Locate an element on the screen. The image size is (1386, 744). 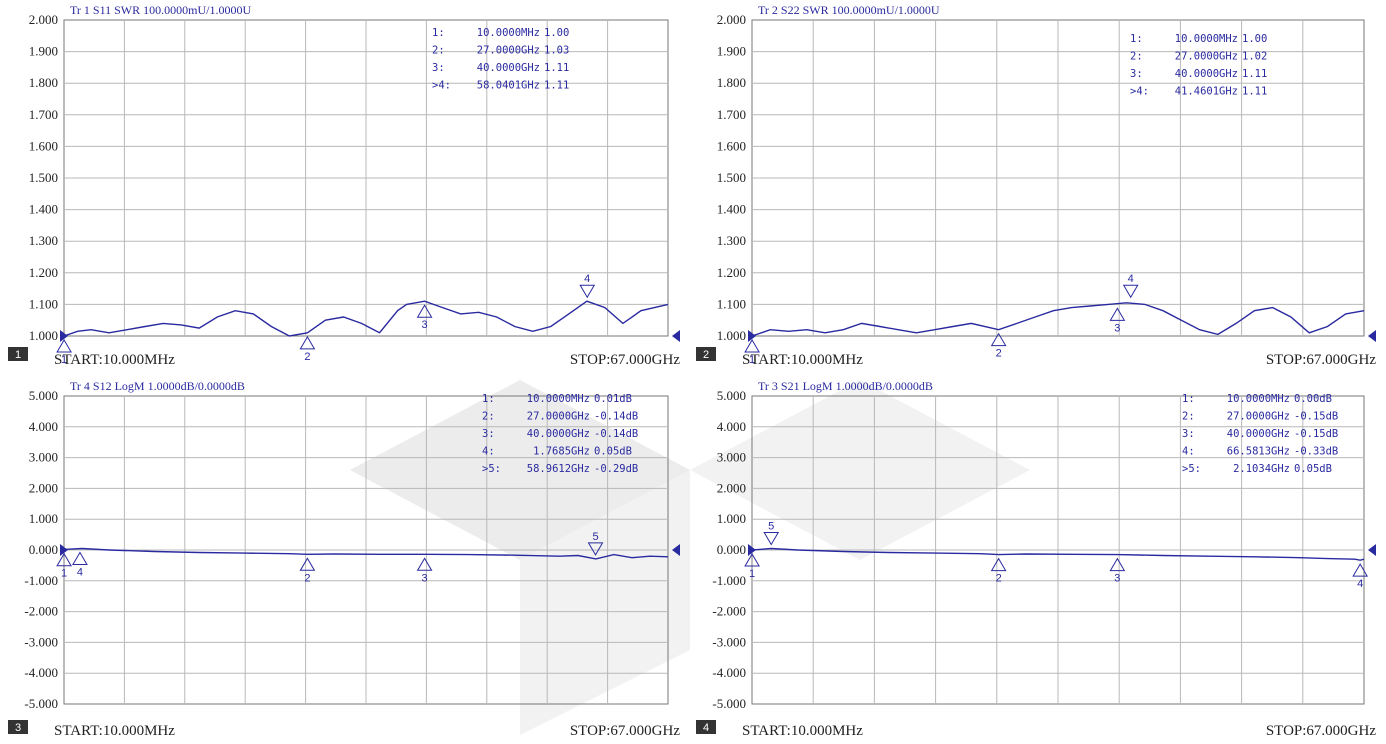
marker-readout-frequency: 1.7685GHz is located at coordinates (561, 452).